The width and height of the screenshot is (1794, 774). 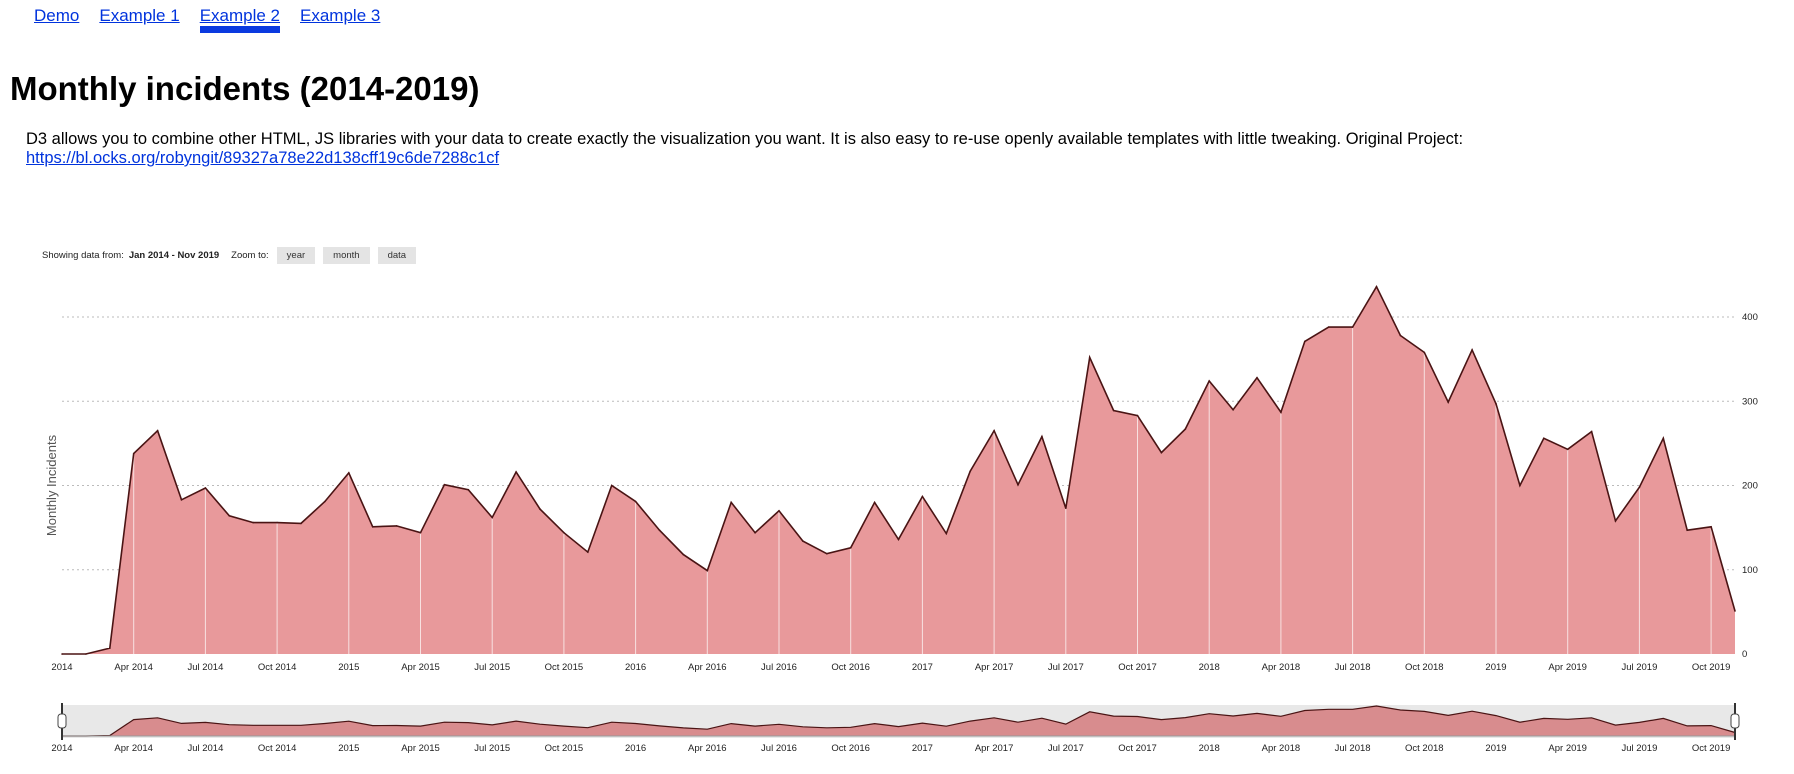 What do you see at coordinates (635, 748) in the screenshot?
I see `context-x-tick-label: 2016` at bounding box center [635, 748].